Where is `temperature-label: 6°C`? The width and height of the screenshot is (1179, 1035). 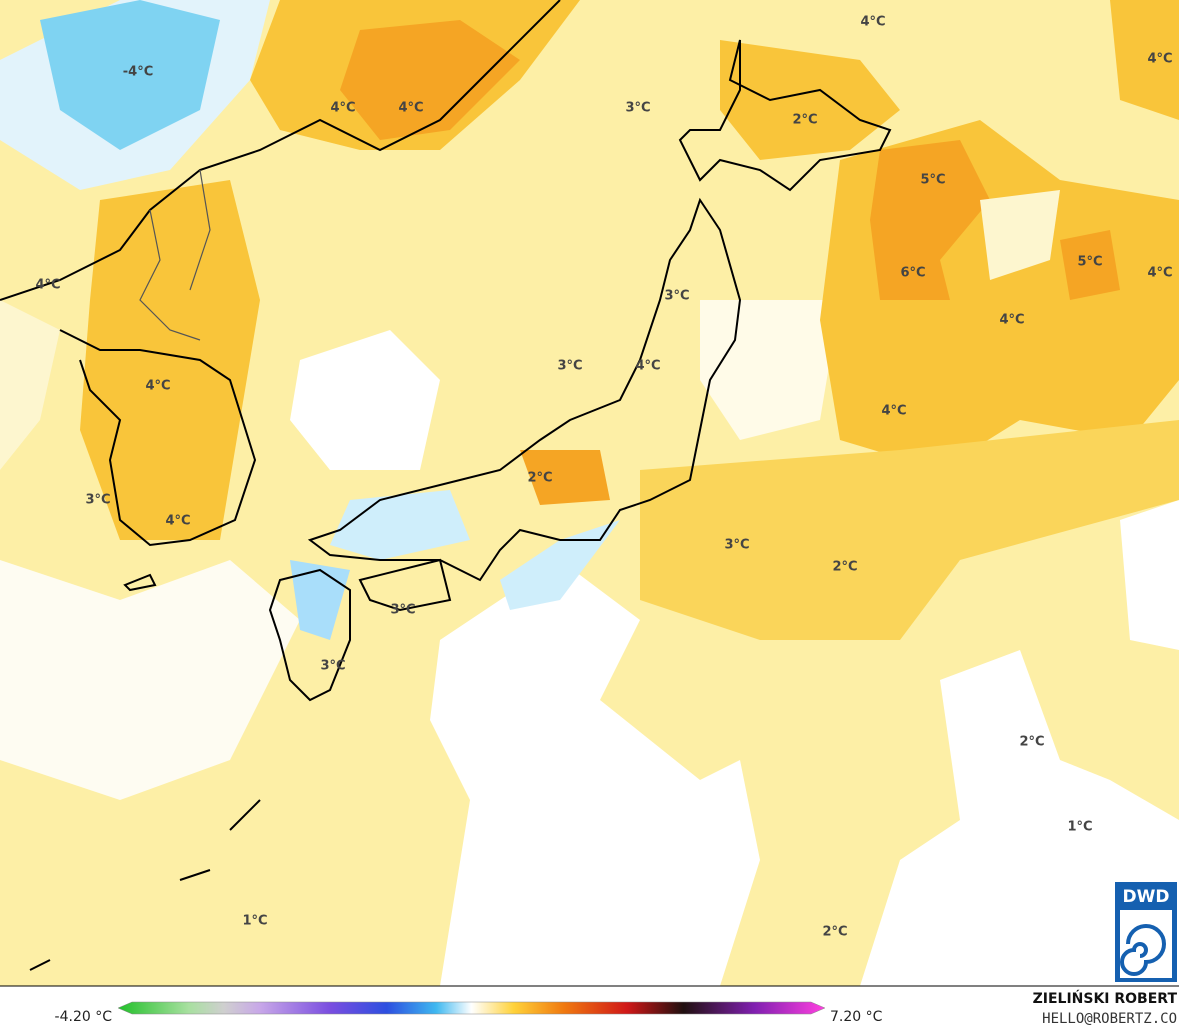
temperature-label: 6°C is located at coordinates (912, 273).